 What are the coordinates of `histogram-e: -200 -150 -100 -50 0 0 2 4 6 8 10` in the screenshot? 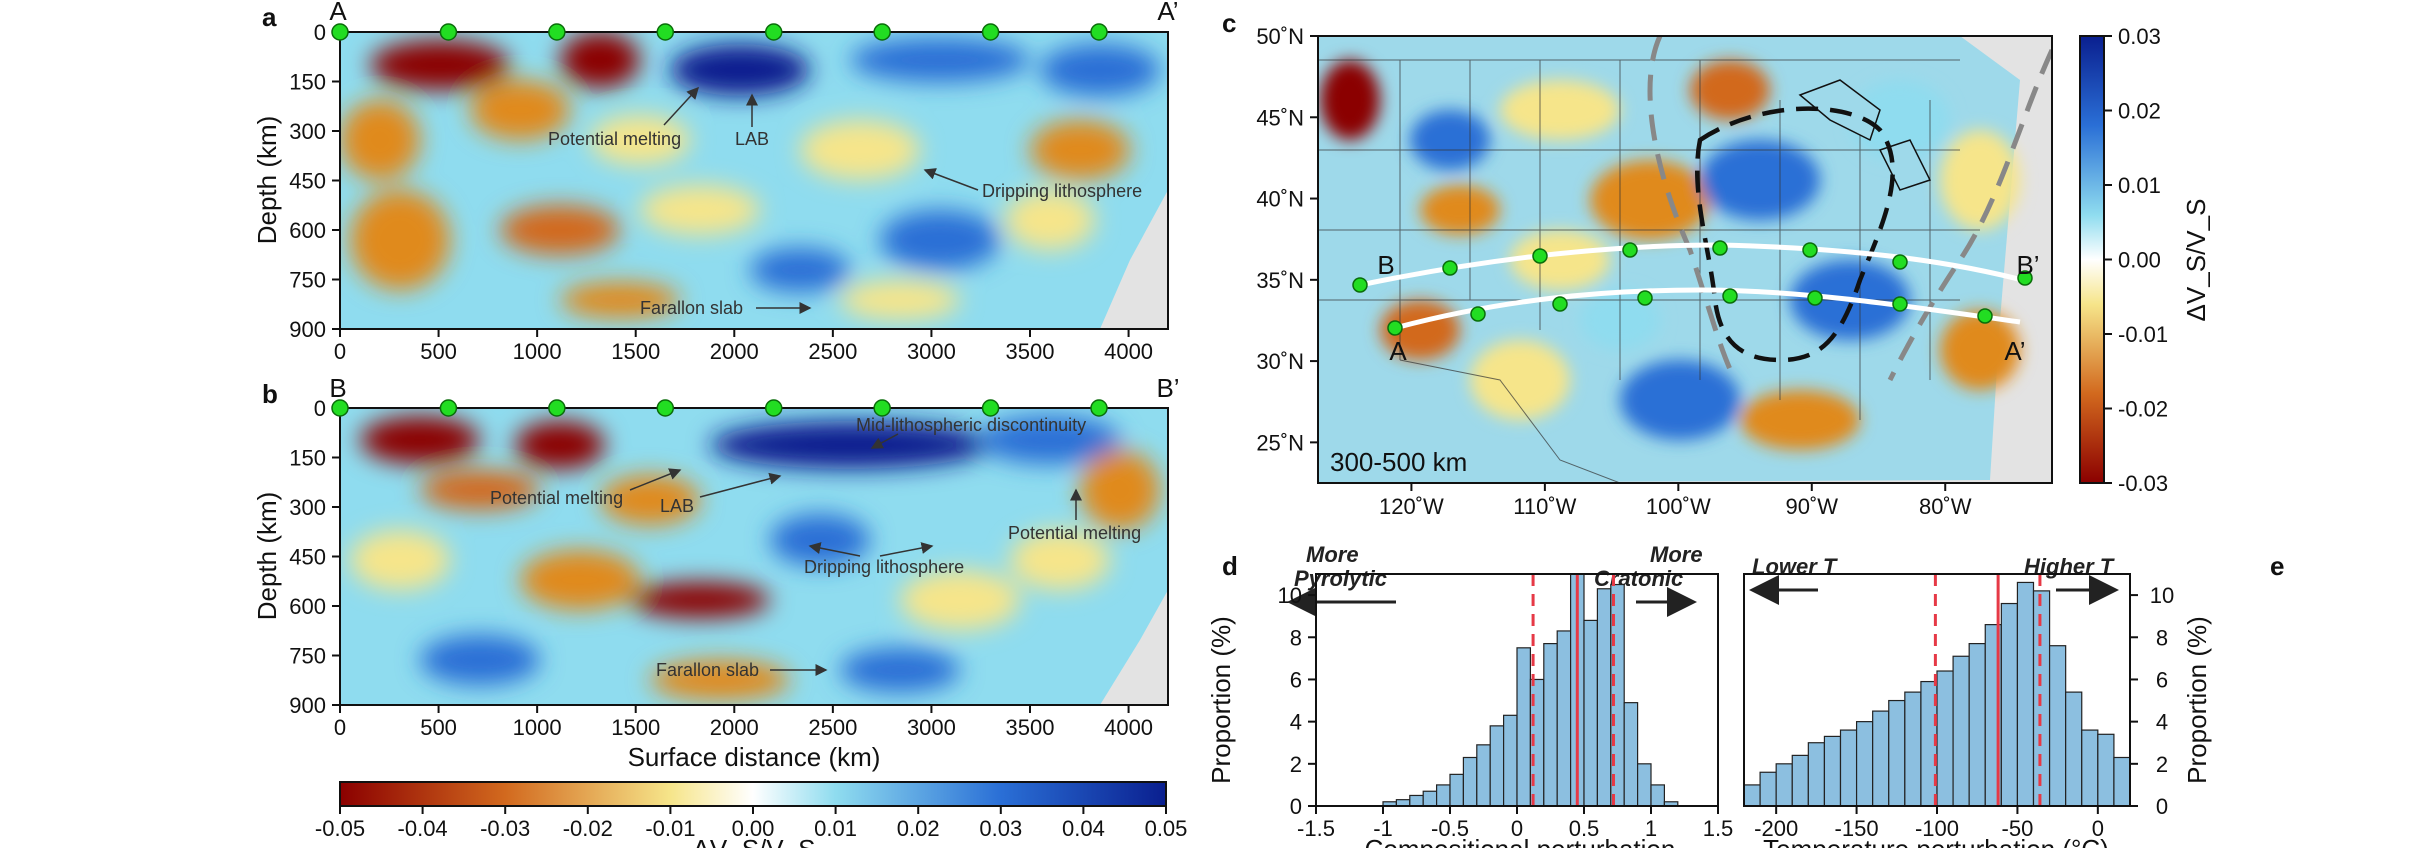 It's located at (1958, 707).